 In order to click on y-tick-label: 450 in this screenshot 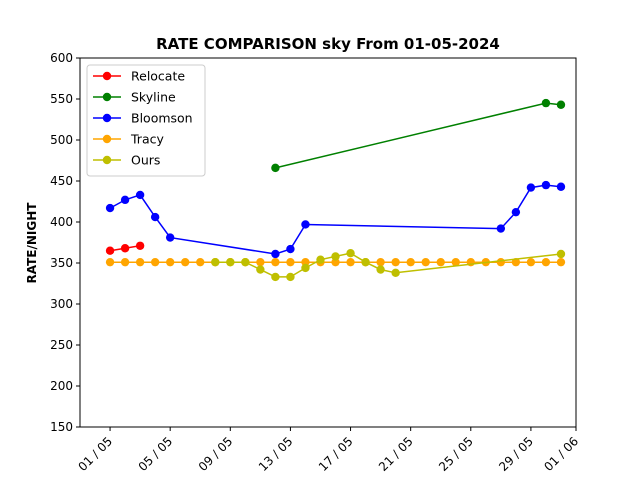, I will do `click(61, 181)`.